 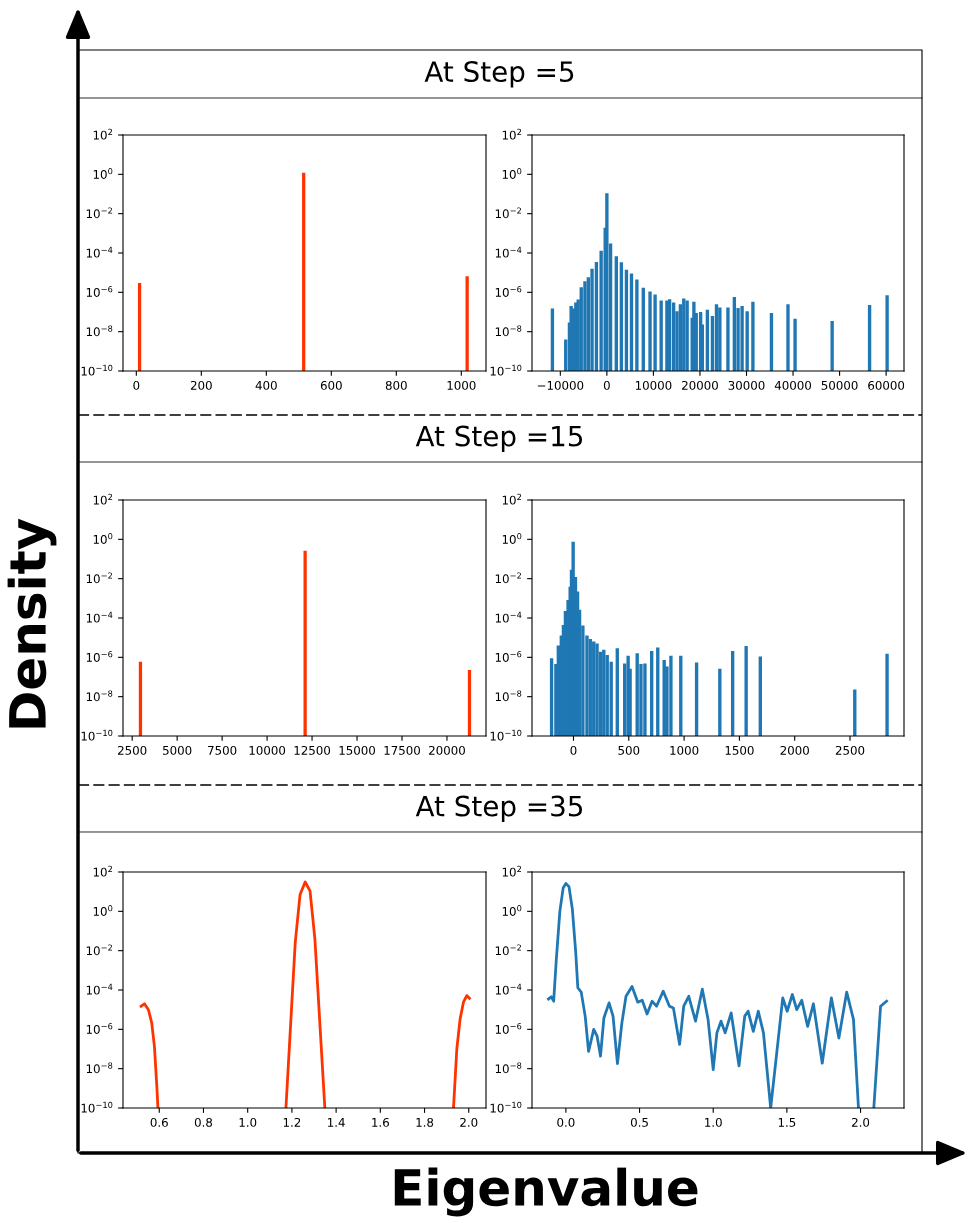 What do you see at coordinates (380, 1122) in the screenshot?
I see `x-tick-label: 1.6` at bounding box center [380, 1122].